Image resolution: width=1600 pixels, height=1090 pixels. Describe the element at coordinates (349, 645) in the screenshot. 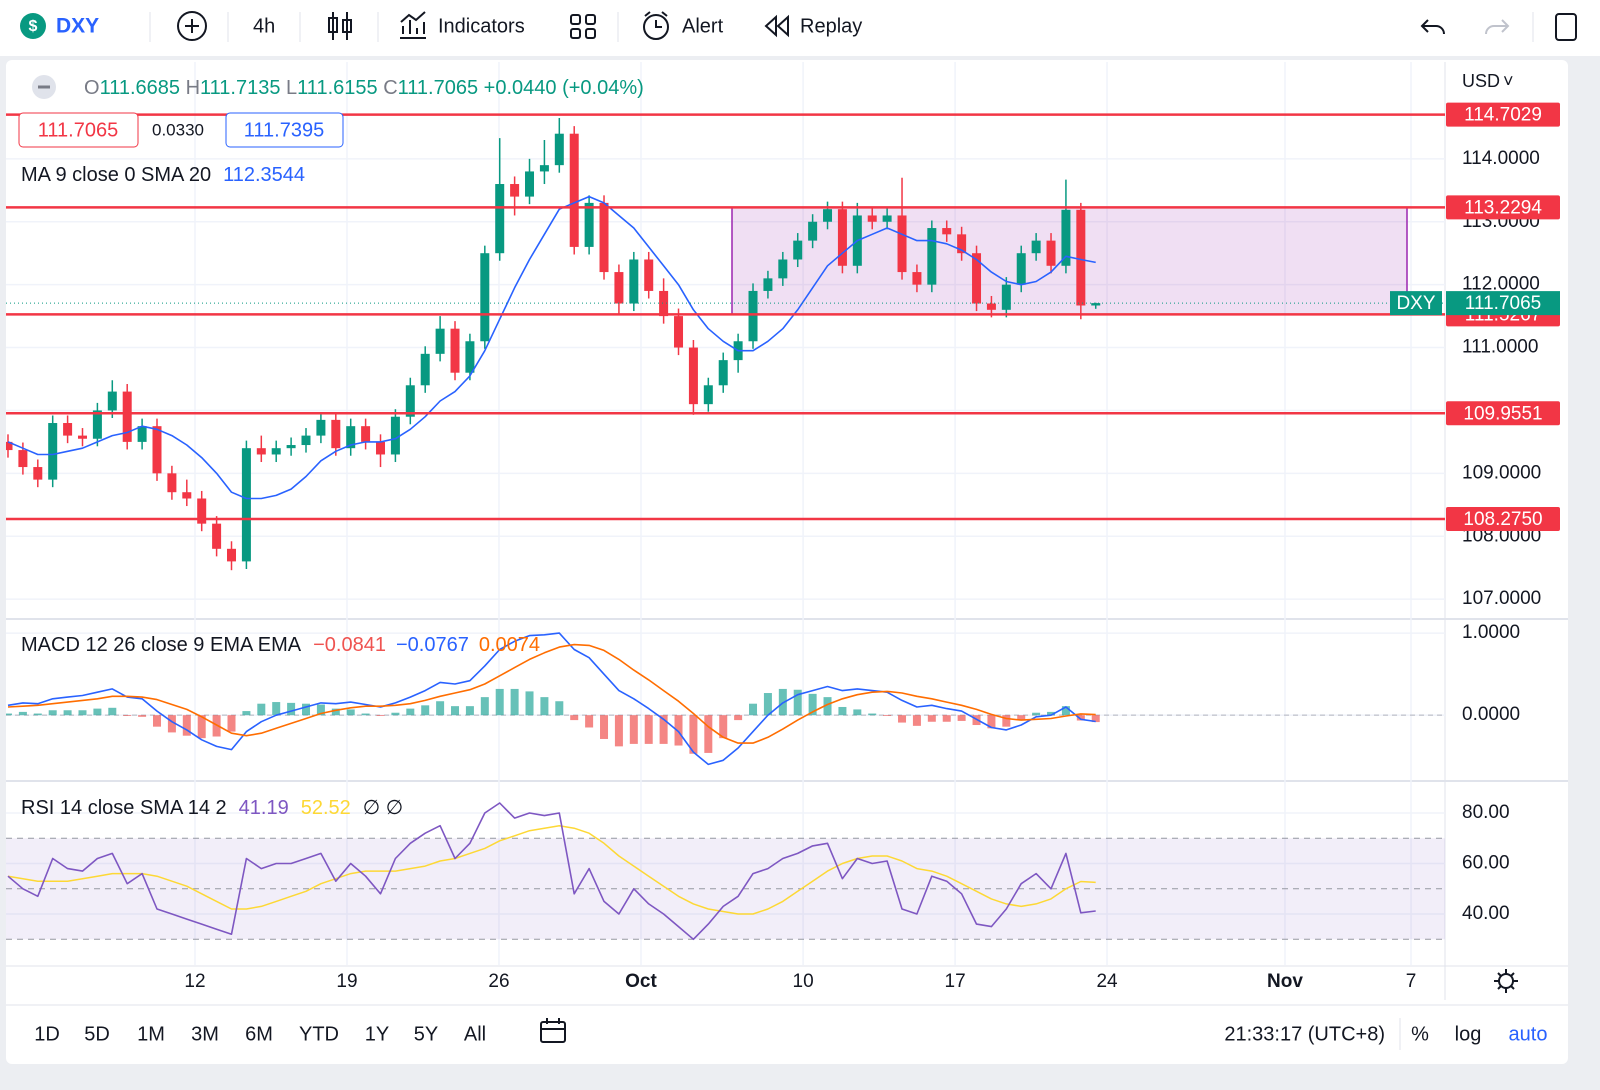

I see `macd-hist-value: −0.0841` at that location.